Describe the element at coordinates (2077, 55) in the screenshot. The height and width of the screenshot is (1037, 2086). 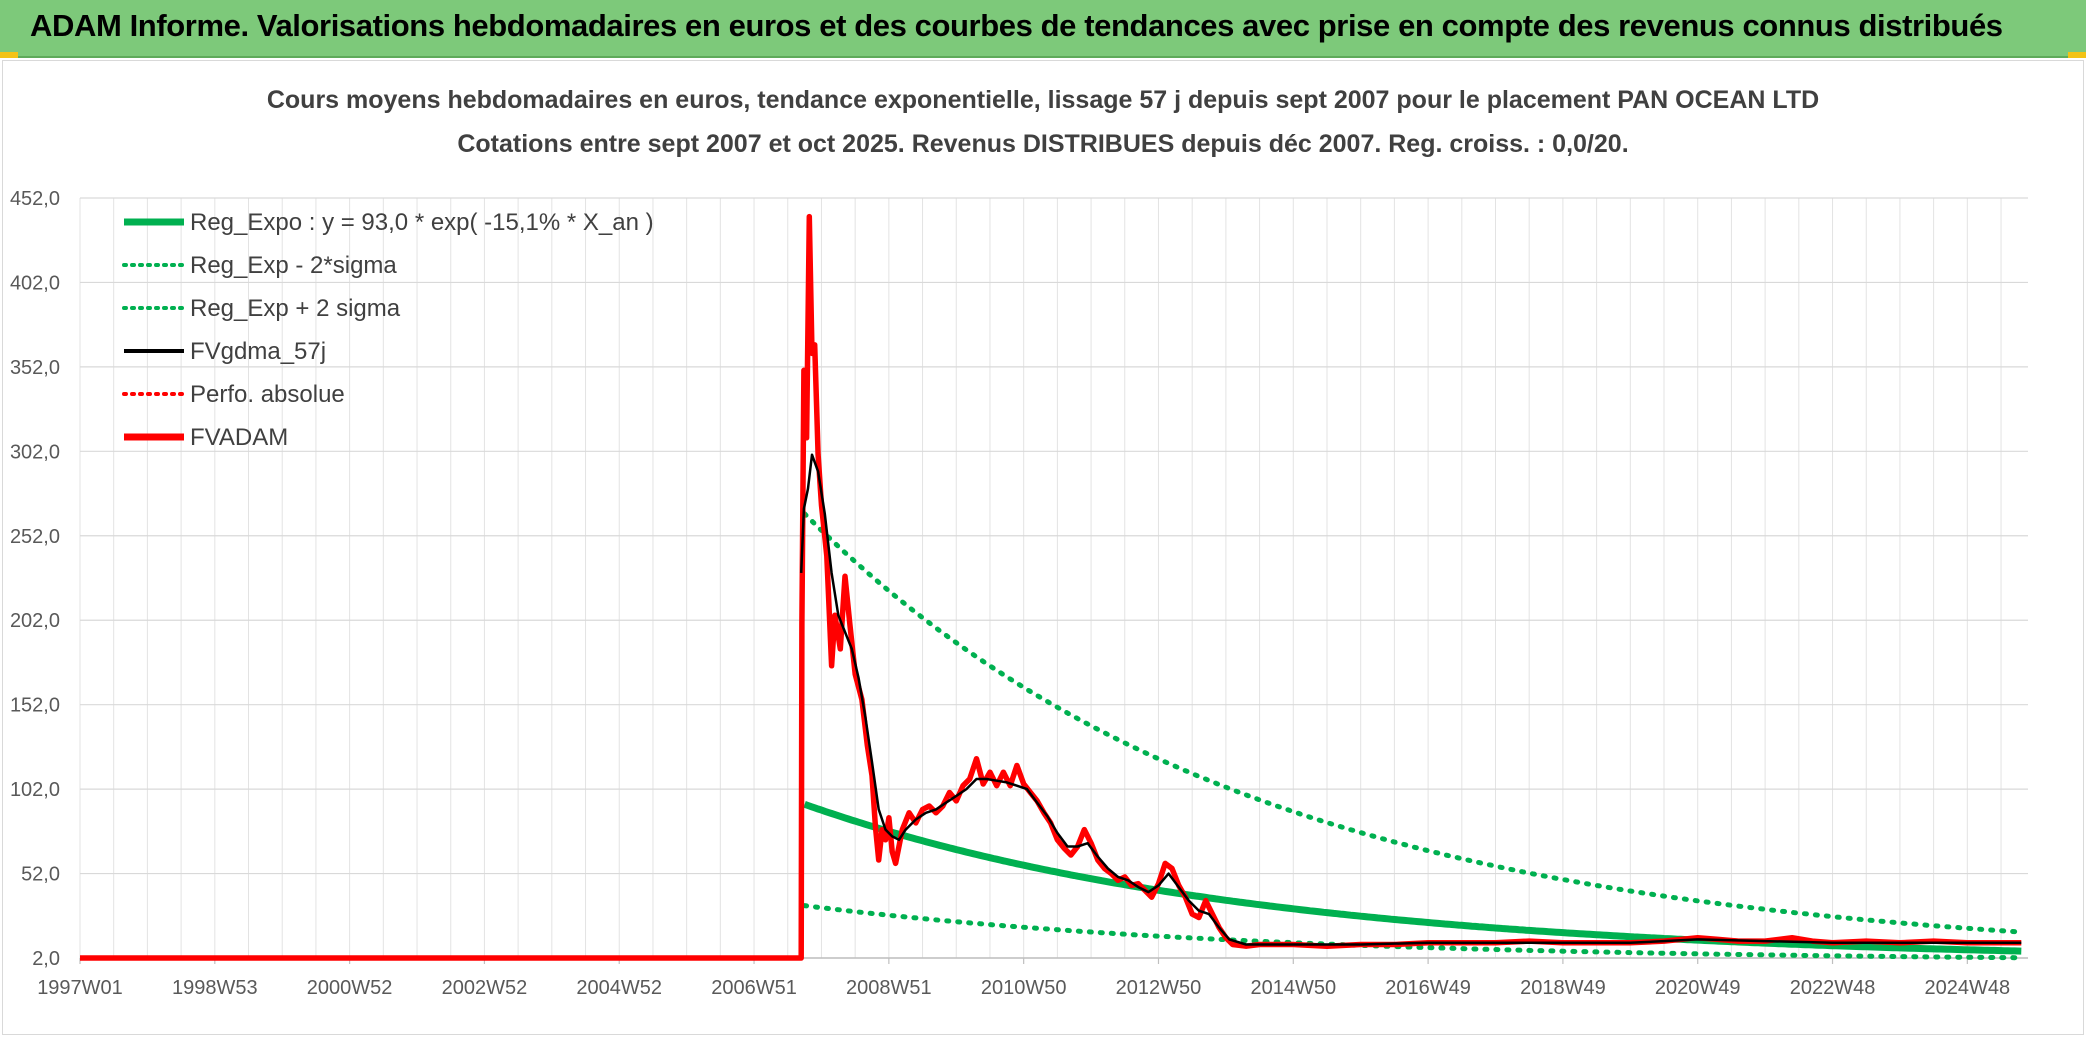
I see `corner-marker-right` at that location.